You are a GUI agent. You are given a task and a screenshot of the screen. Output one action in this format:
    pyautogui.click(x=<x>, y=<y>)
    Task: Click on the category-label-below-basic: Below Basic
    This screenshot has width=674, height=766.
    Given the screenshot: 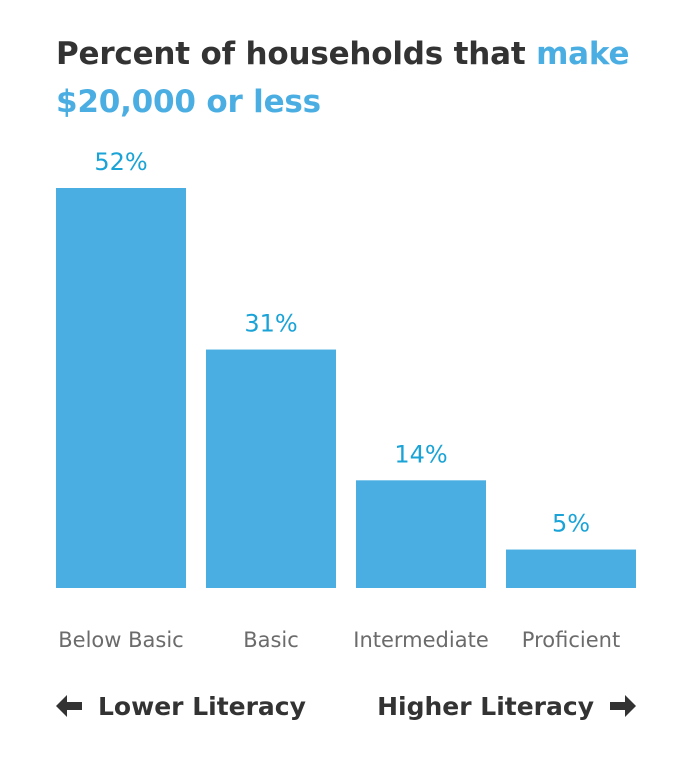 What is the action you would take?
    pyautogui.click(x=120, y=640)
    